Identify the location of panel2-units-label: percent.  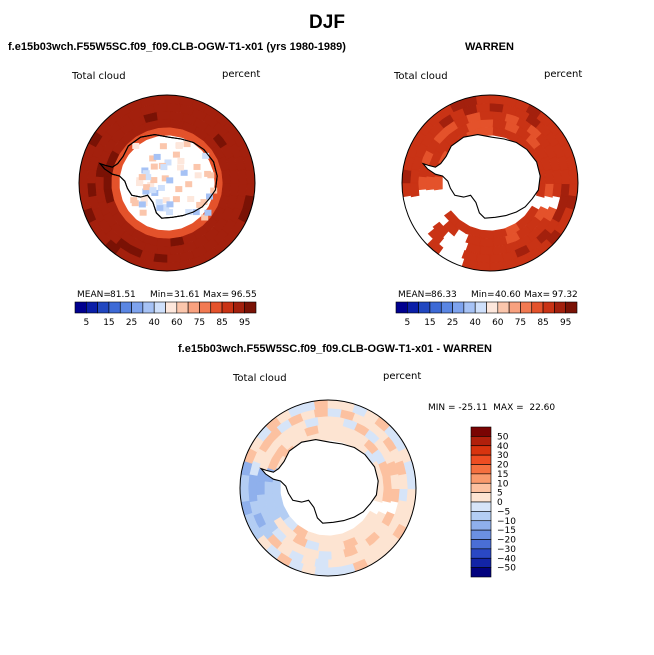
(563, 74).